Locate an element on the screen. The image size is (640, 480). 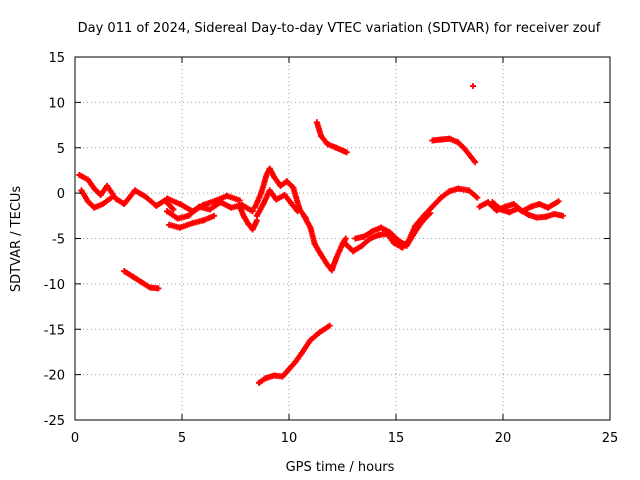
x-tick-label: 20 is located at coordinates (503, 438).